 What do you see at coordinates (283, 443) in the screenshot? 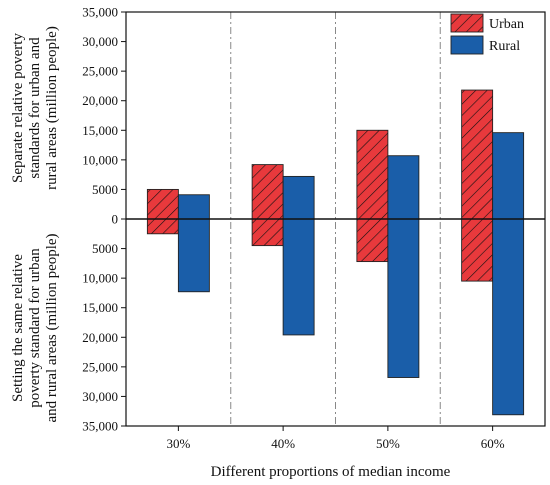
I see `x-tick-label: 40%` at bounding box center [283, 443].